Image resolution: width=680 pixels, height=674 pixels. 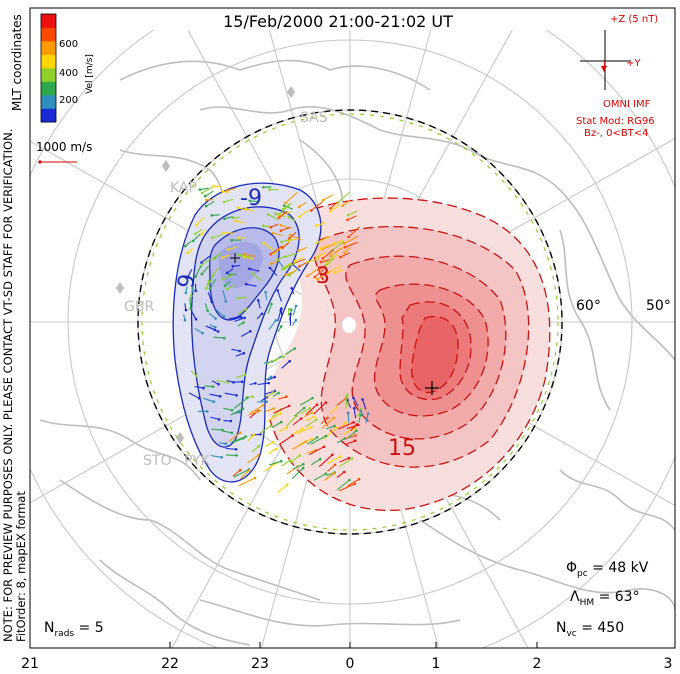 I want to click on latitude-label-50: 50°, so click(x=658, y=306).